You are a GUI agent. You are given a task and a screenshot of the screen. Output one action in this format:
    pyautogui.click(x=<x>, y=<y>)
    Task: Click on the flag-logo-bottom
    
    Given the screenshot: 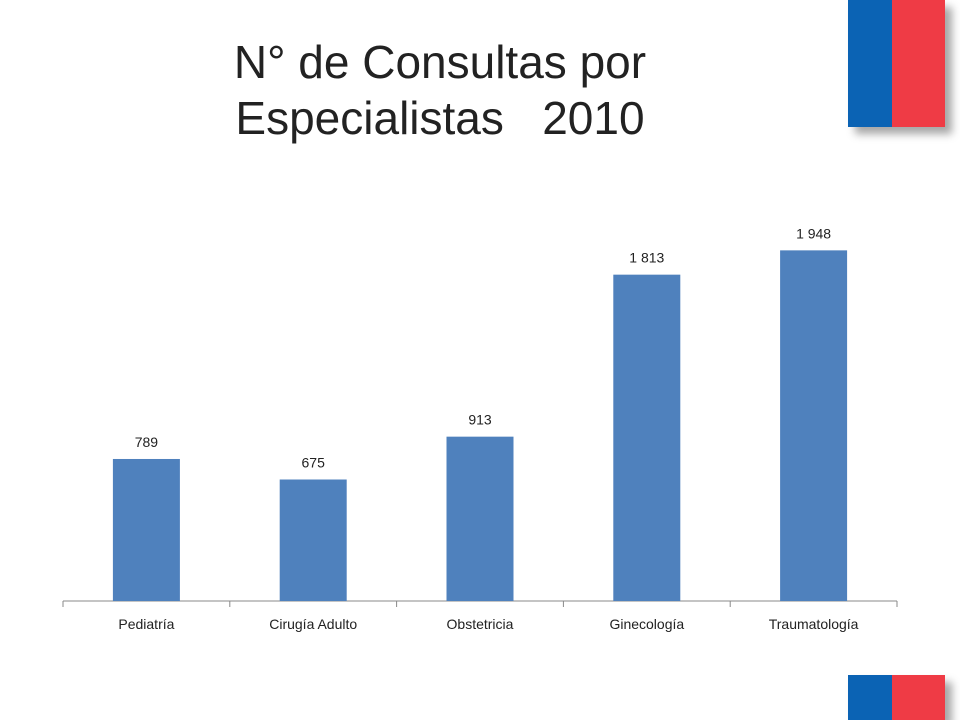 What is the action you would take?
    pyautogui.click(x=896, y=697)
    